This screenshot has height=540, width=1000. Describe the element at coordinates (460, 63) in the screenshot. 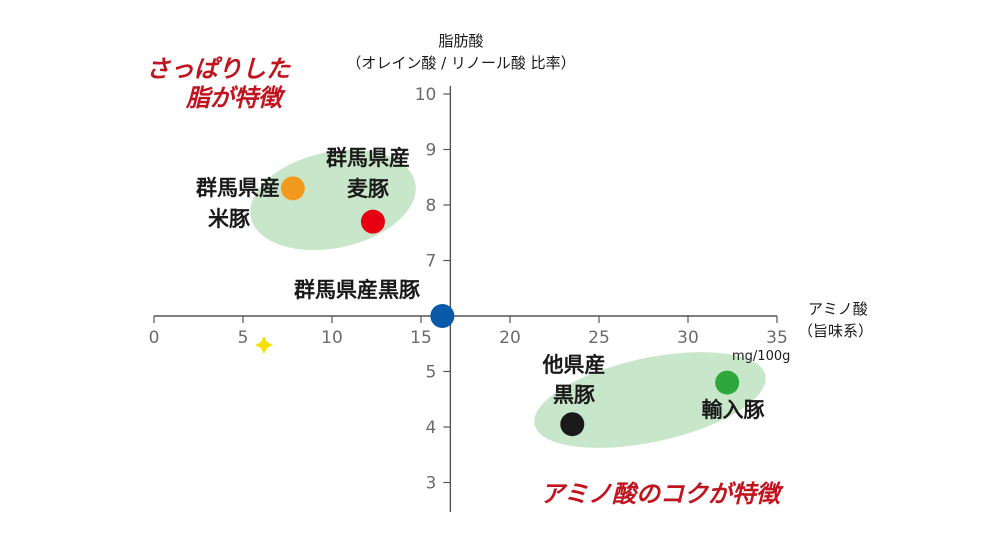

I see `y-axis-subtitle: （オレイン酸 / リノール酸 比率）` at that location.